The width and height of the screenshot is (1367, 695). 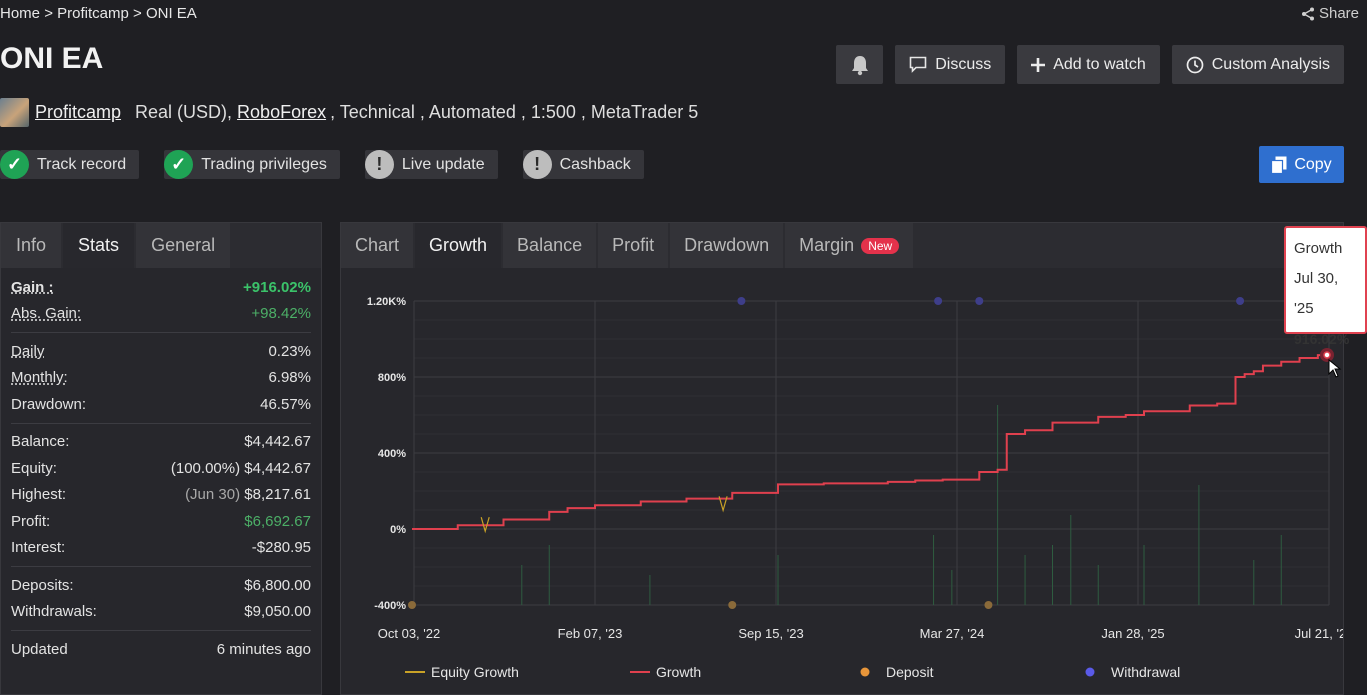 What do you see at coordinates (590, 633) in the screenshot?
I see `x-tick-label: Feb 07, '23` at bounding box center [590, 633].